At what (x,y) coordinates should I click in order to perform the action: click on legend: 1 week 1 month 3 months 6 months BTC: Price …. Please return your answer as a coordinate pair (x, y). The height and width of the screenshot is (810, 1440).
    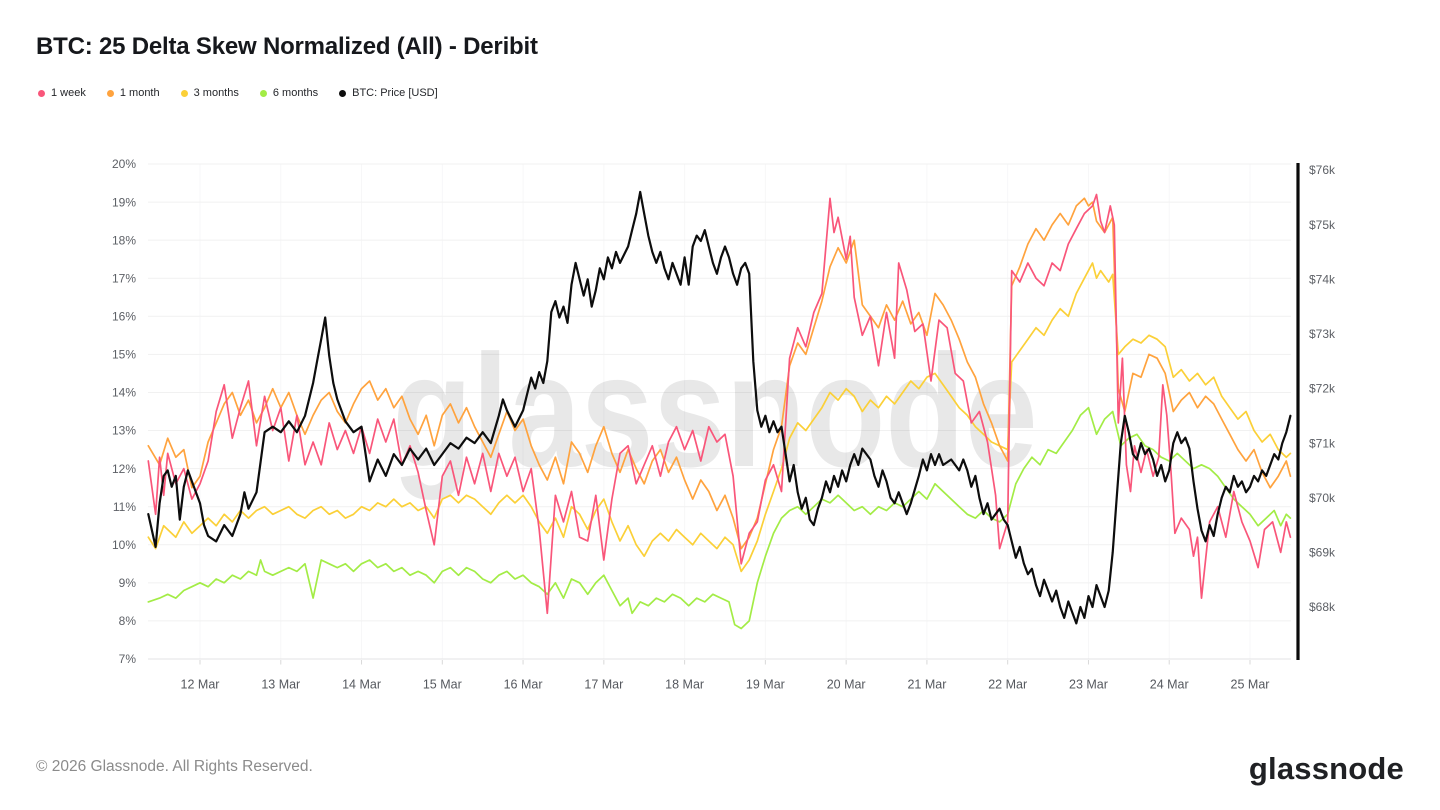
    Looking at the image, I should click on (238, 93).